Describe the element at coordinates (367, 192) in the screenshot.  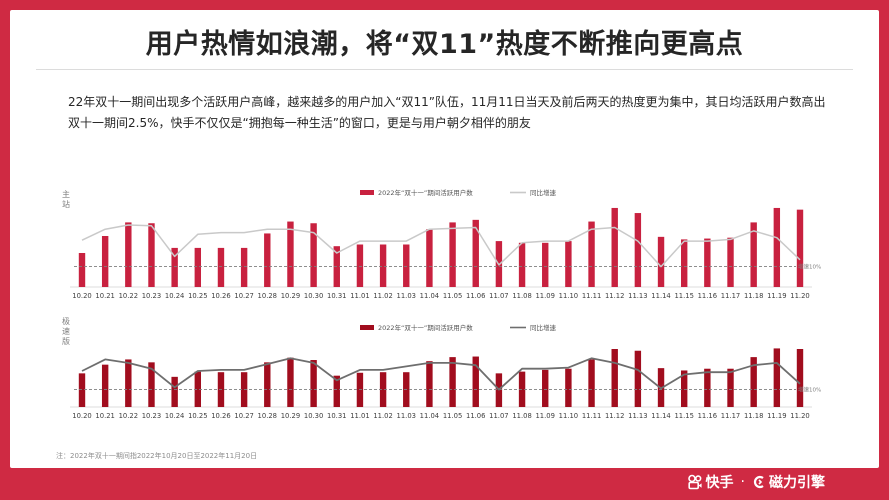
I see `legend-bar-swatch` at that location.